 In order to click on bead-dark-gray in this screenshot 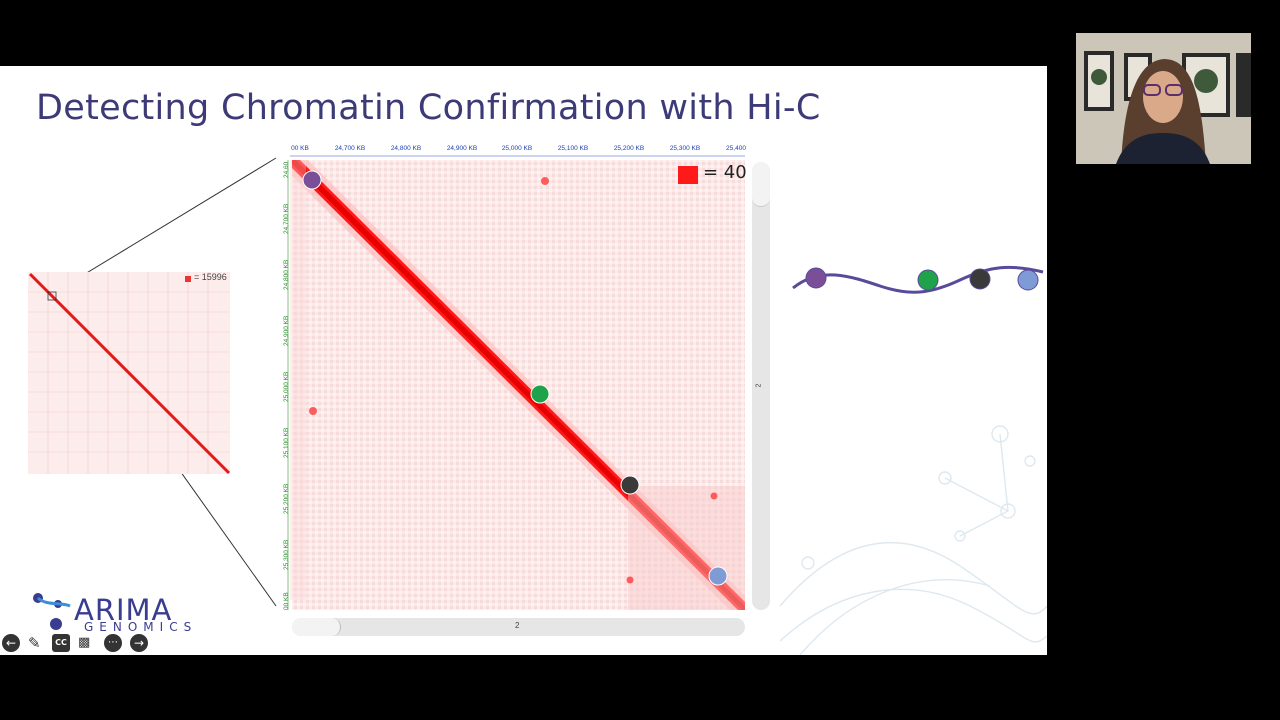, I will do `click(980, 279)`.